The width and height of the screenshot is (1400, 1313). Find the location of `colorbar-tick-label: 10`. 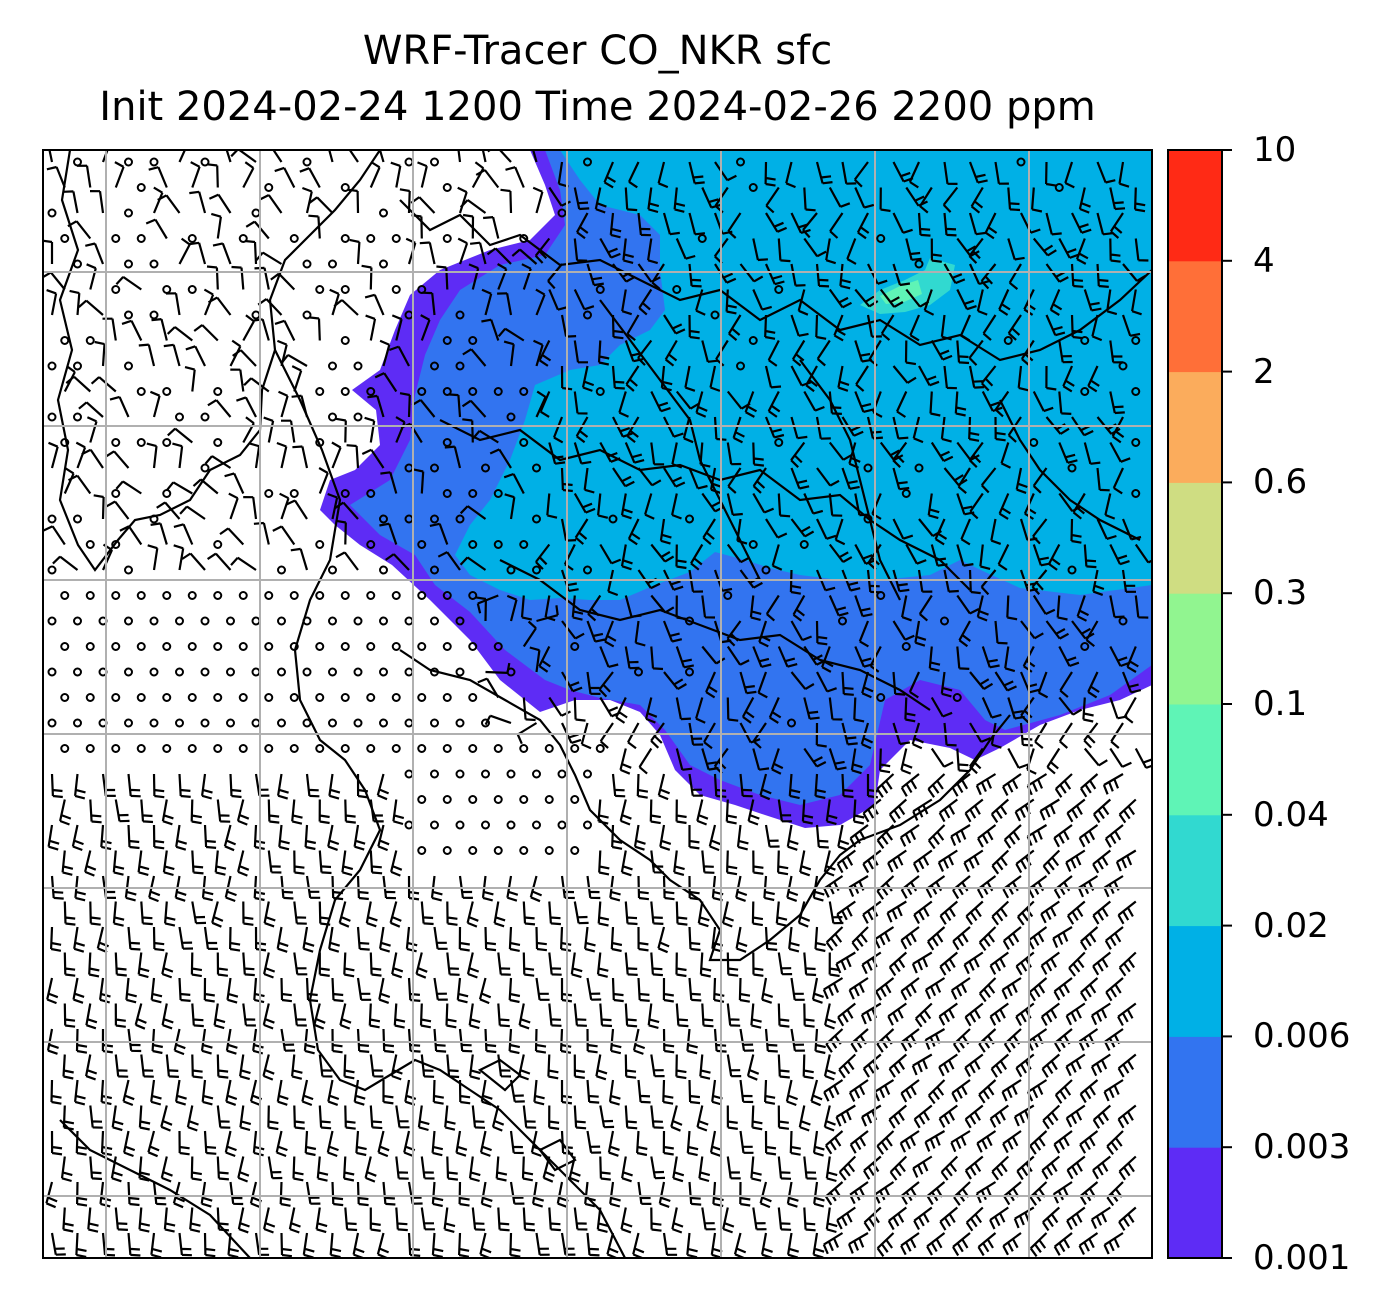

colorbar-tick-label: 10 is located at coordinates (1275, 150).